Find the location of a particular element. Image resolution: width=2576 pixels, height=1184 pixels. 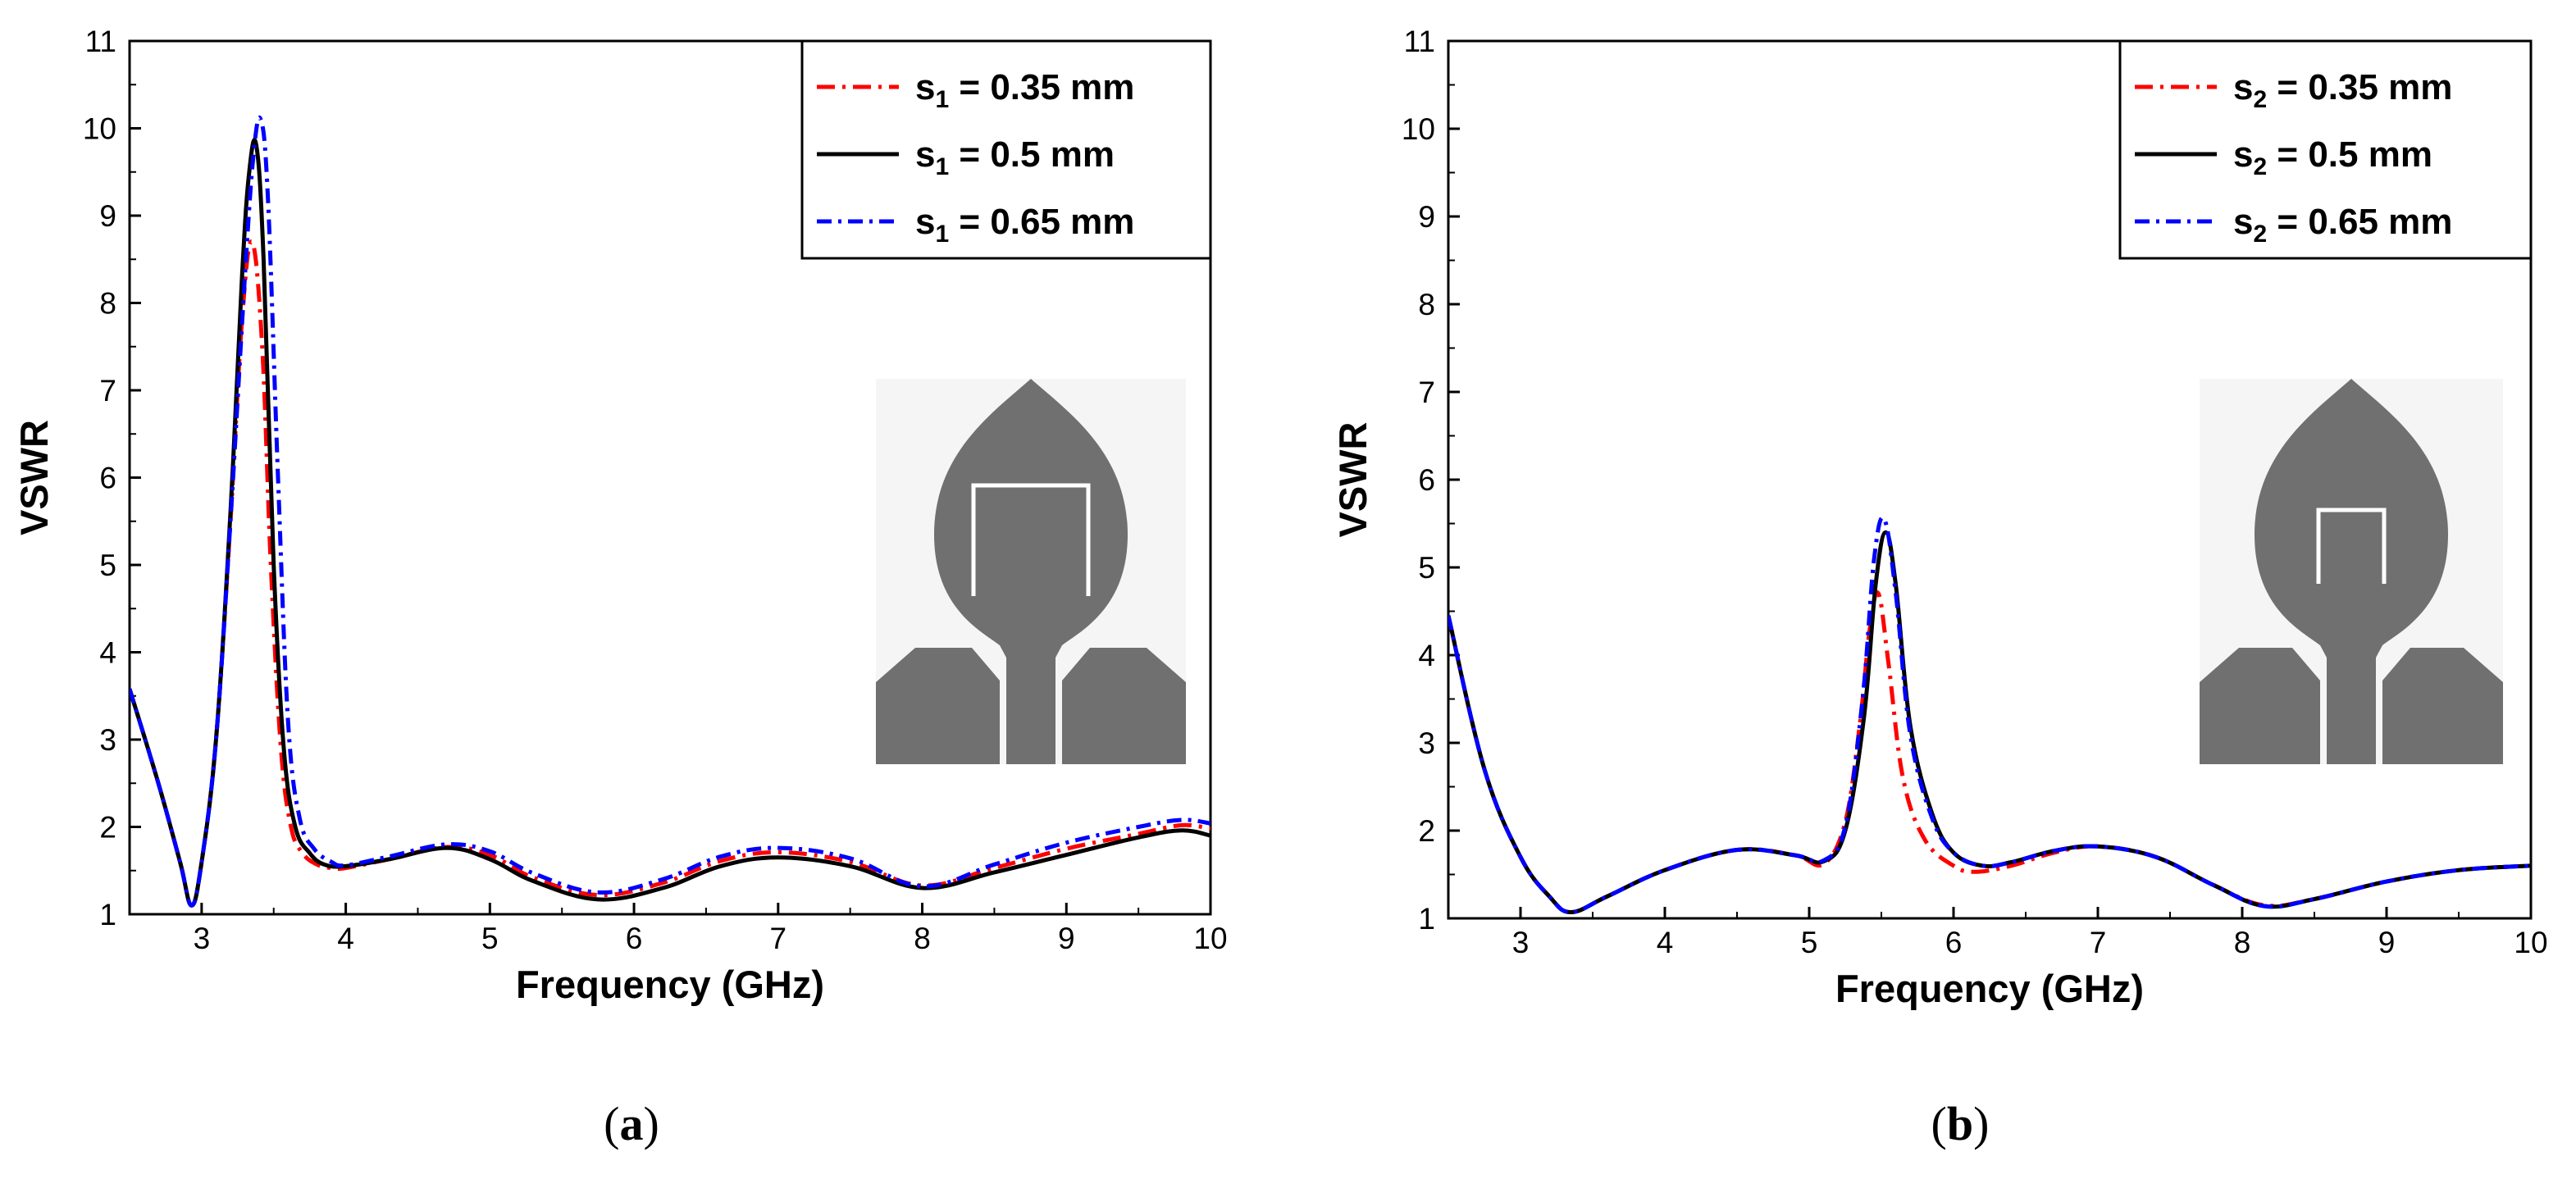

legend-box is located at coordinates (2325, 149).